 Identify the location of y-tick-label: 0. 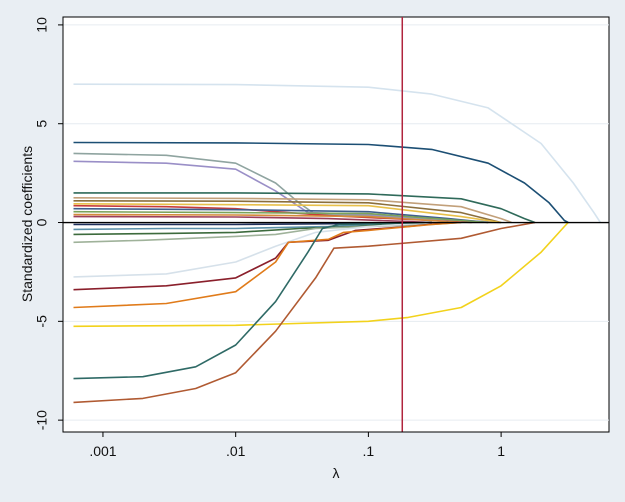
(42, 222).